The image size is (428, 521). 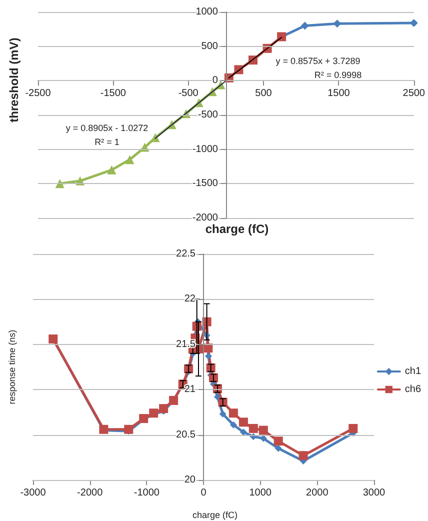 What do you see at coordinates (190, 299) in the screenshot?
I see `y-tick-label: 22` at bounding box center [190, 299].